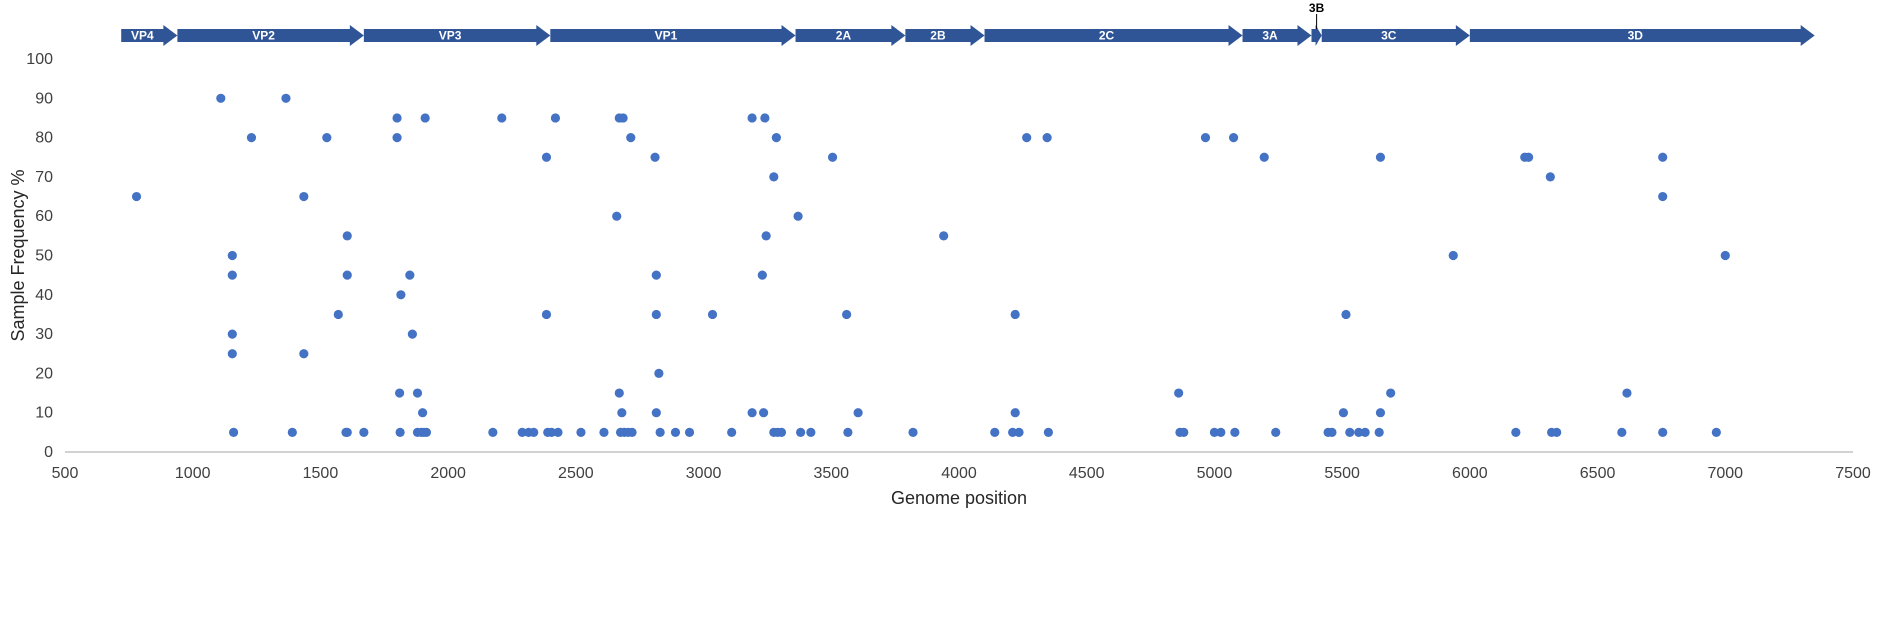 Image resolution: width=1902 pixels, height=619 pixels. Describe the element at coordinates (1087, 473) in the screenshot. I see `x-tick-label: 4500` at that location.